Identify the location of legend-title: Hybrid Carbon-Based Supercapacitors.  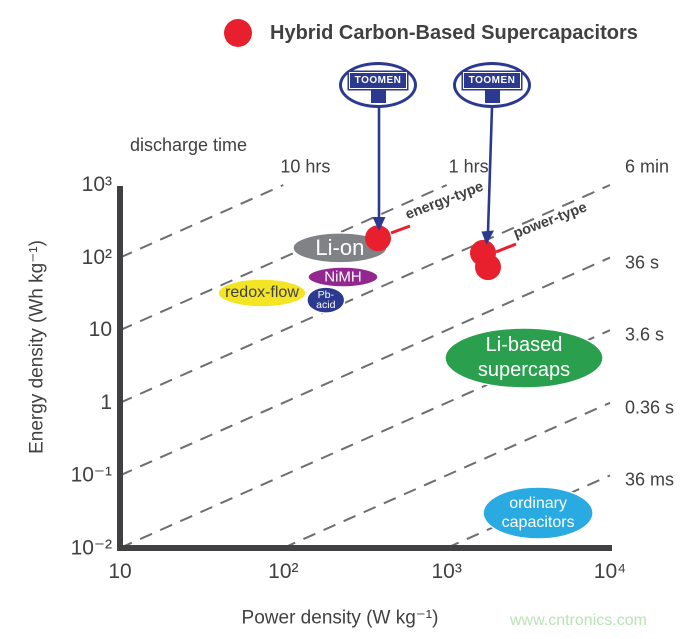
(454, 33).